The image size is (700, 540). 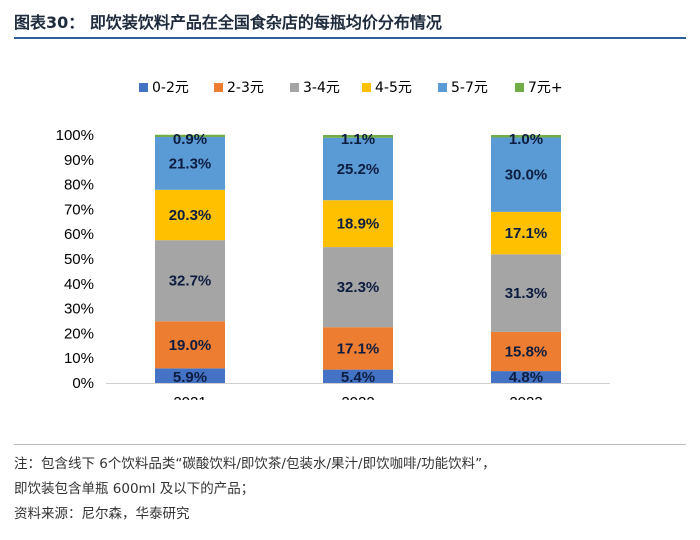 What do you see at coordinates (79, 160) in the screenshot?
I see `y-tick-label-9: 90%` at bounding box center [79, 160].